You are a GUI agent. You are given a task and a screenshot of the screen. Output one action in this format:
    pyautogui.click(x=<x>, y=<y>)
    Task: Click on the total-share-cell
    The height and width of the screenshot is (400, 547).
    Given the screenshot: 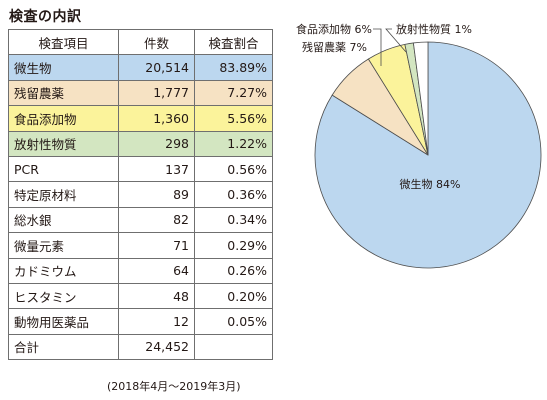 What is the action you would take?
    pyautogui.click(x=233, y=347)
    